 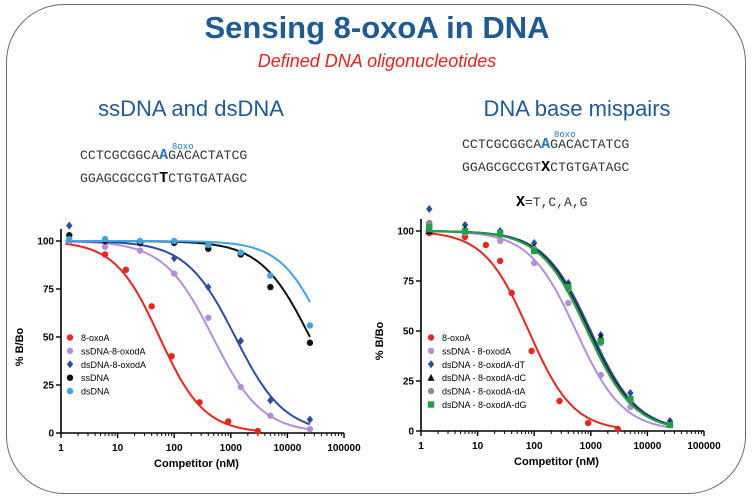 What do you see at coordinates (377, 27) in the screenshot?
I see `slide-title: Sensing 8-oxoA in DNA` at bounding box center [377, 27].